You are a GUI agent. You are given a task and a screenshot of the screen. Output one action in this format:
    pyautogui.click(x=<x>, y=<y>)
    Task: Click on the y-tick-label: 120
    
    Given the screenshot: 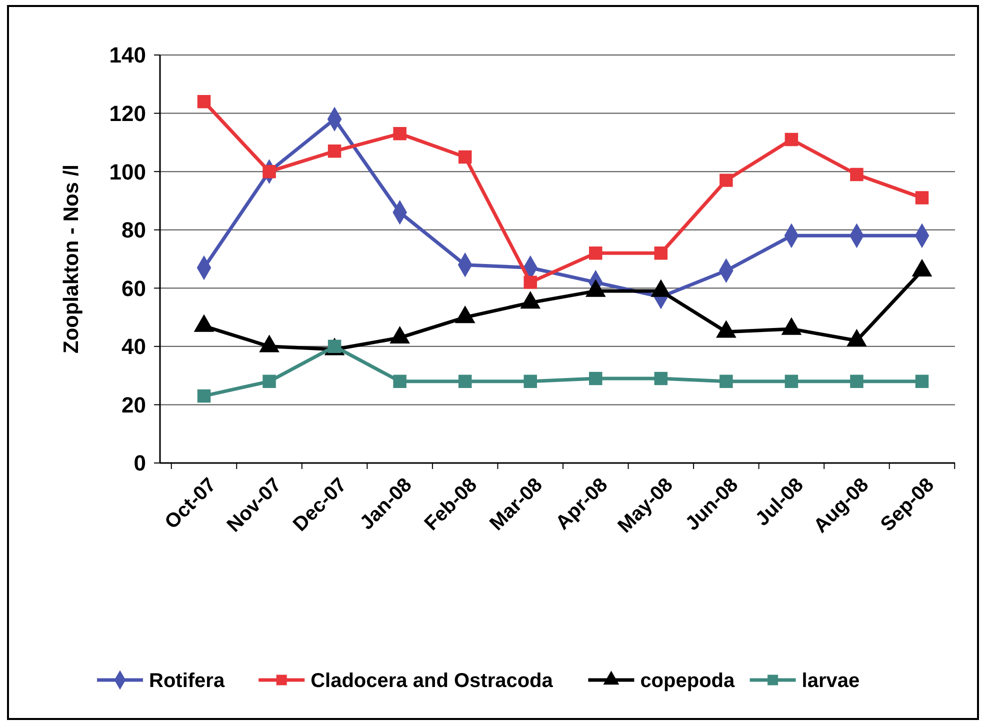 What is the action you would take?
    pyautogui.click(x=127, y=113)
    